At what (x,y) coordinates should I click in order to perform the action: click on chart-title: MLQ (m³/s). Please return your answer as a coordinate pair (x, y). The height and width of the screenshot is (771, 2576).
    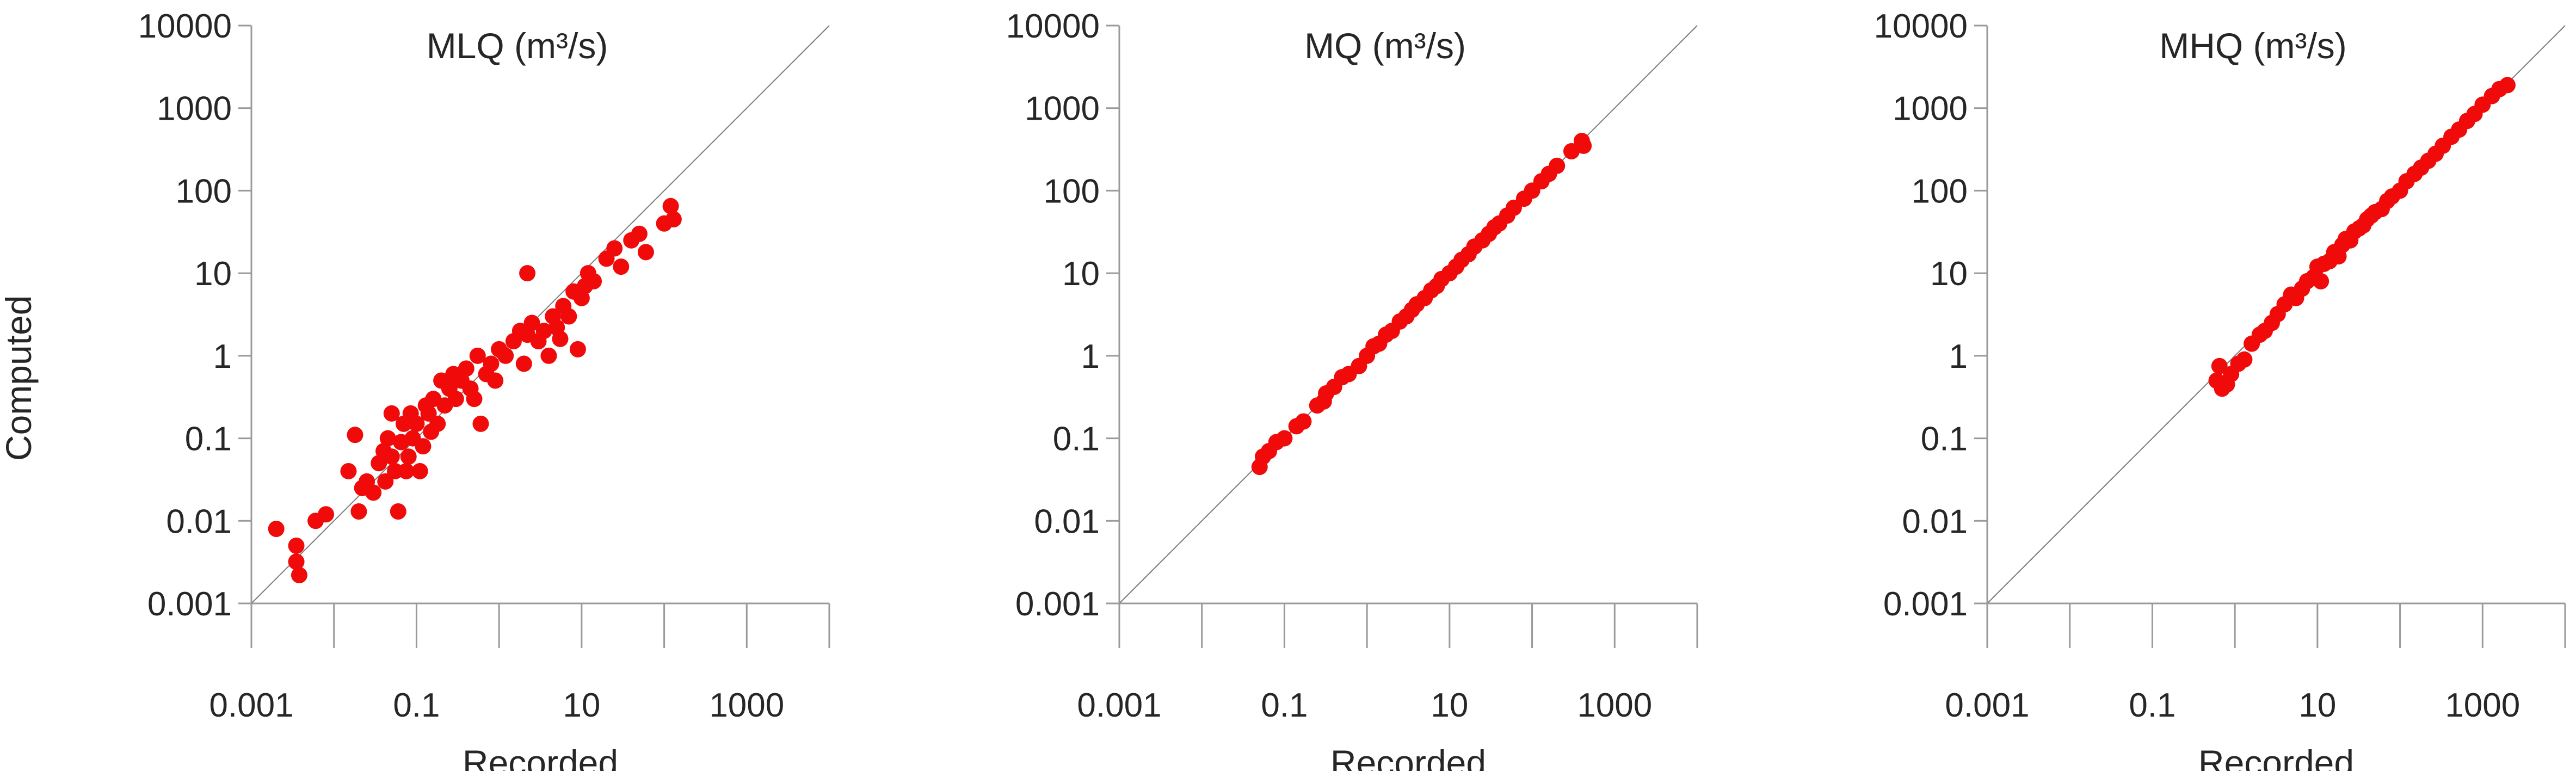
    Looking at the image, I should click on (517, 46).